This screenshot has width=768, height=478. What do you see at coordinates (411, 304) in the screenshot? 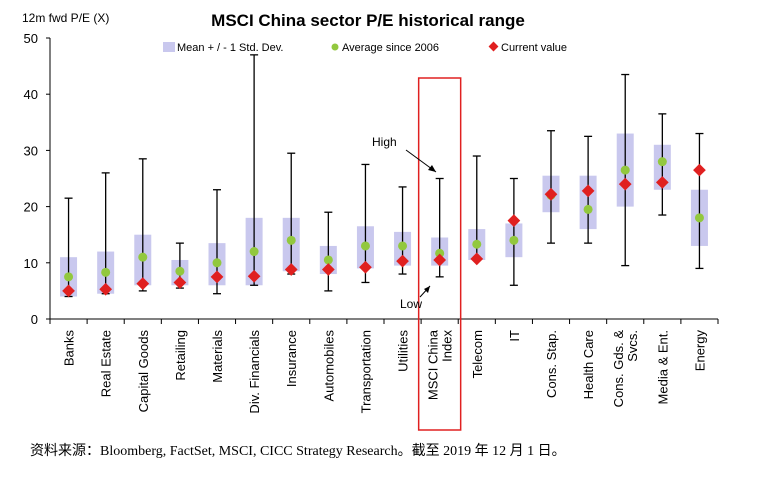
I see `annotation-low-label: Low` at bounding box center [411, 304].